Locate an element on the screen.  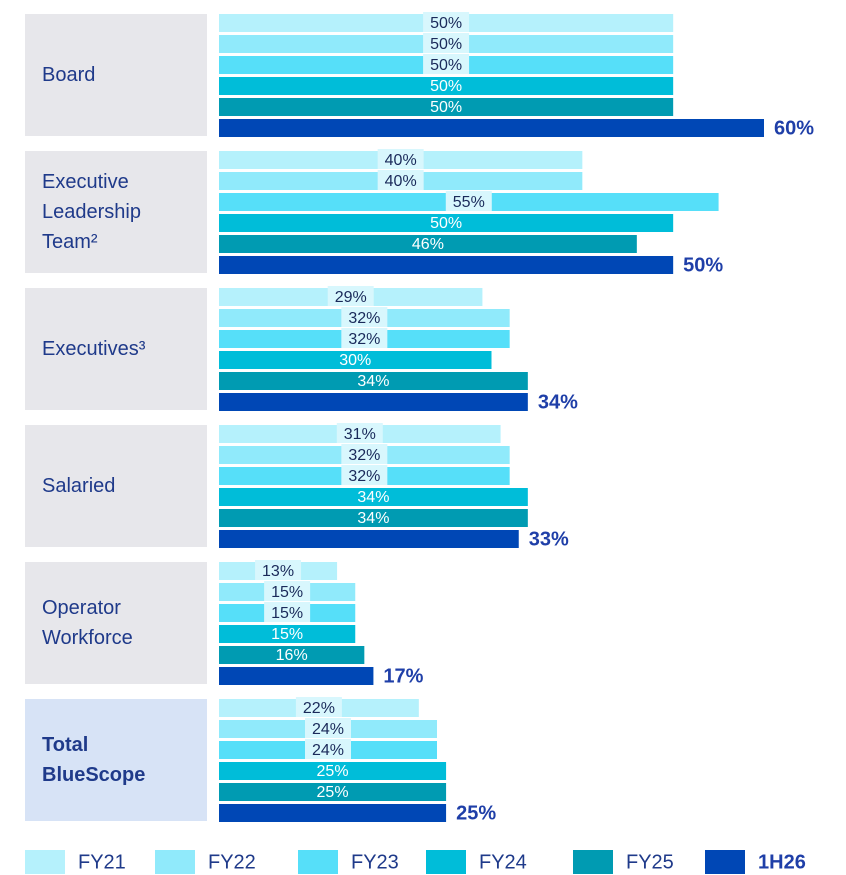
legend-label: FY23 is located at coordinates (375, 862).